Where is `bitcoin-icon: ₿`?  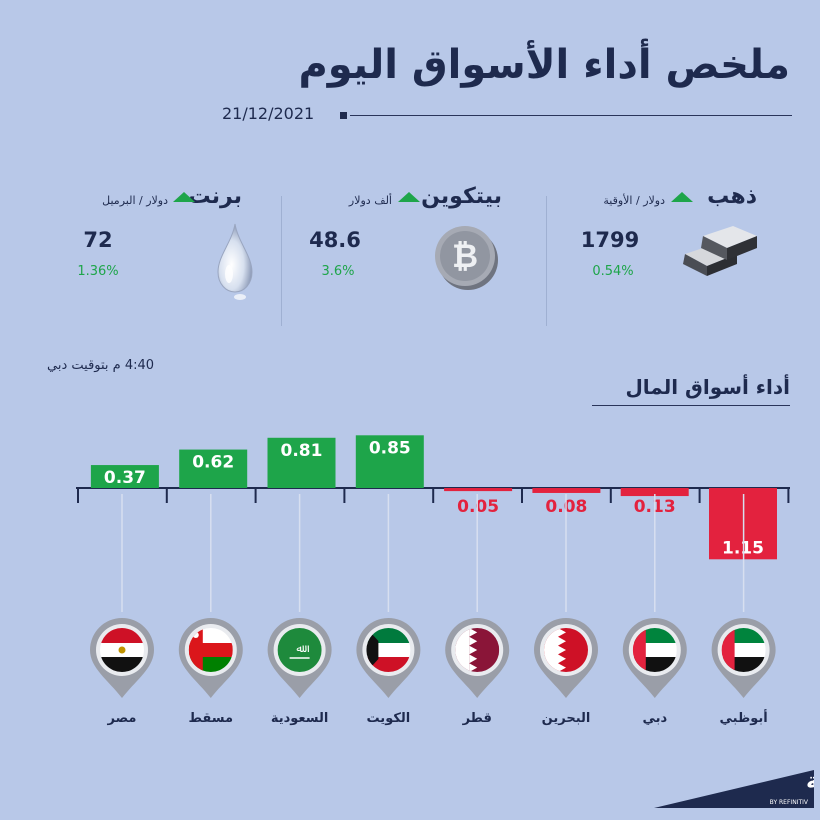 bitcoin-icon: ₿ is located at coordinates (466, 258).